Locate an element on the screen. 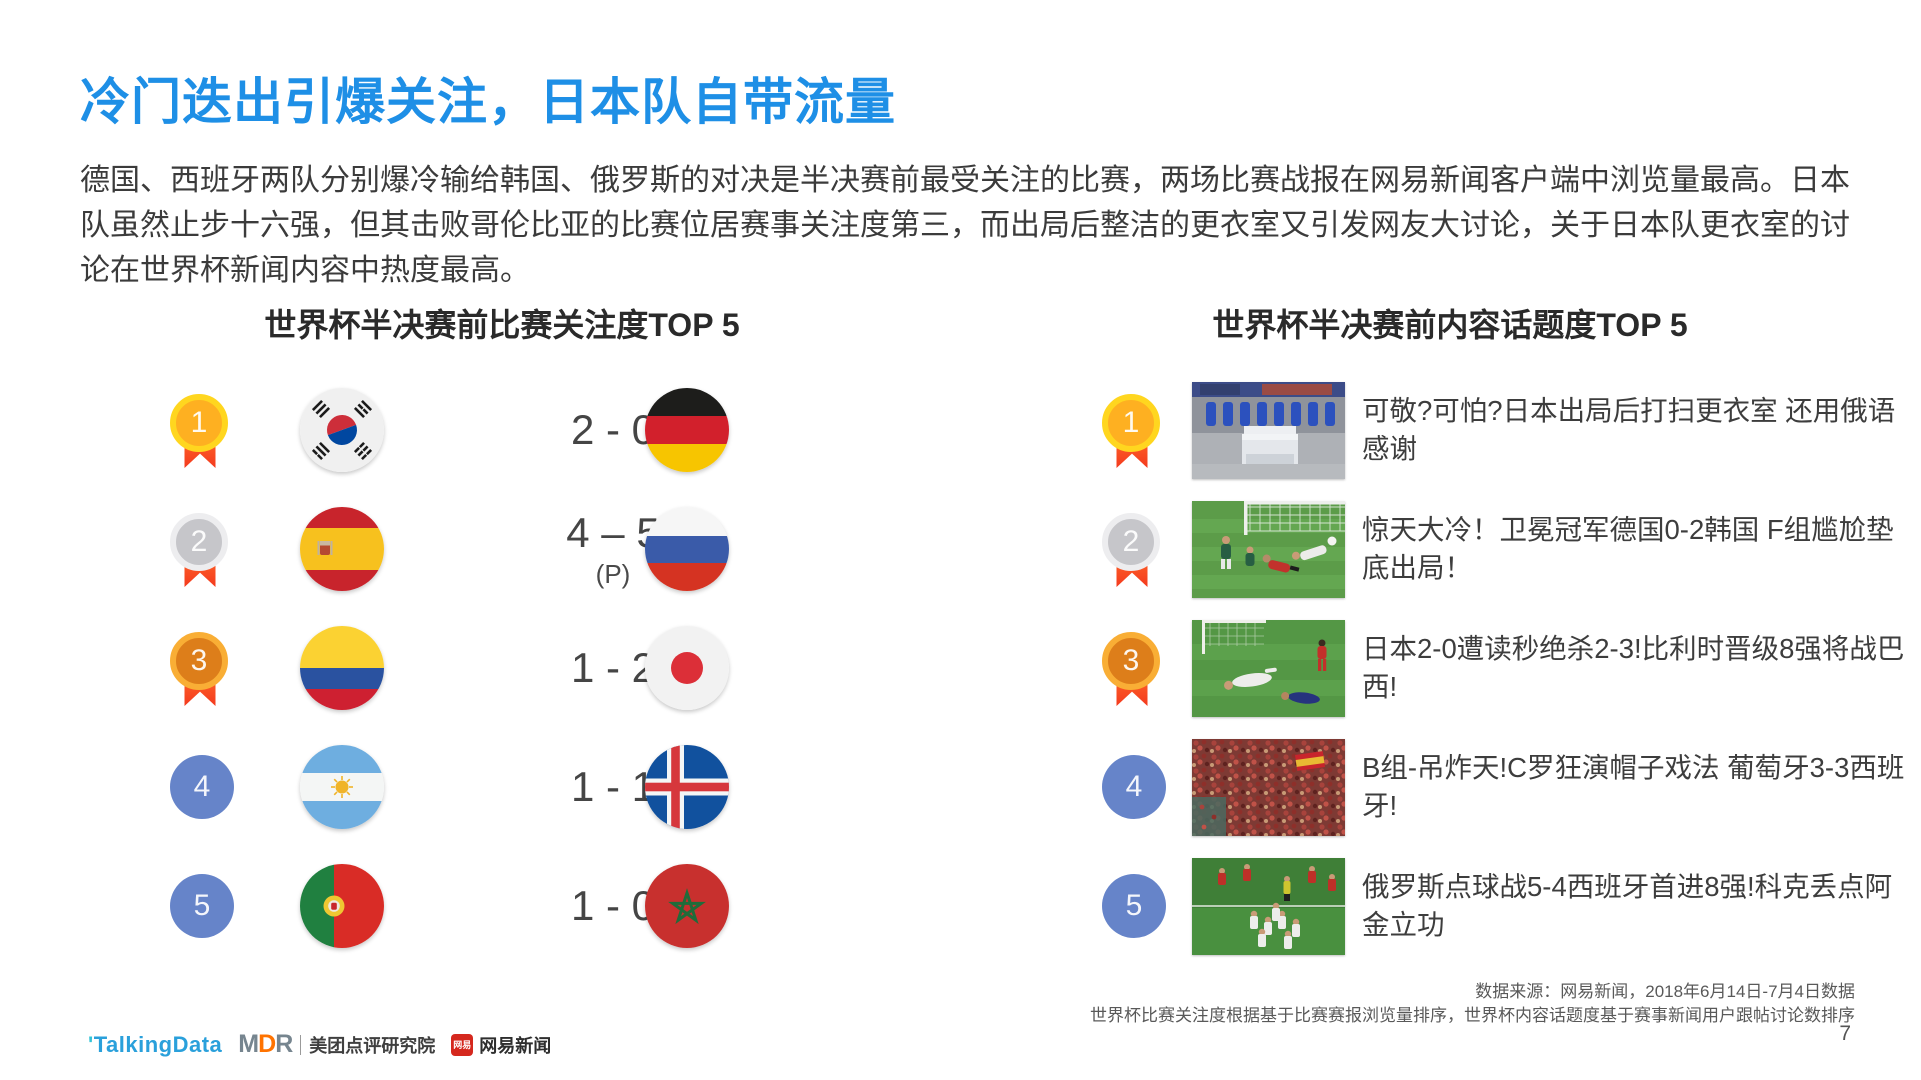 This screenshot has height=1080, width=1921. netease-badge-icon: 网易 is located at coordinates (462, 1044).